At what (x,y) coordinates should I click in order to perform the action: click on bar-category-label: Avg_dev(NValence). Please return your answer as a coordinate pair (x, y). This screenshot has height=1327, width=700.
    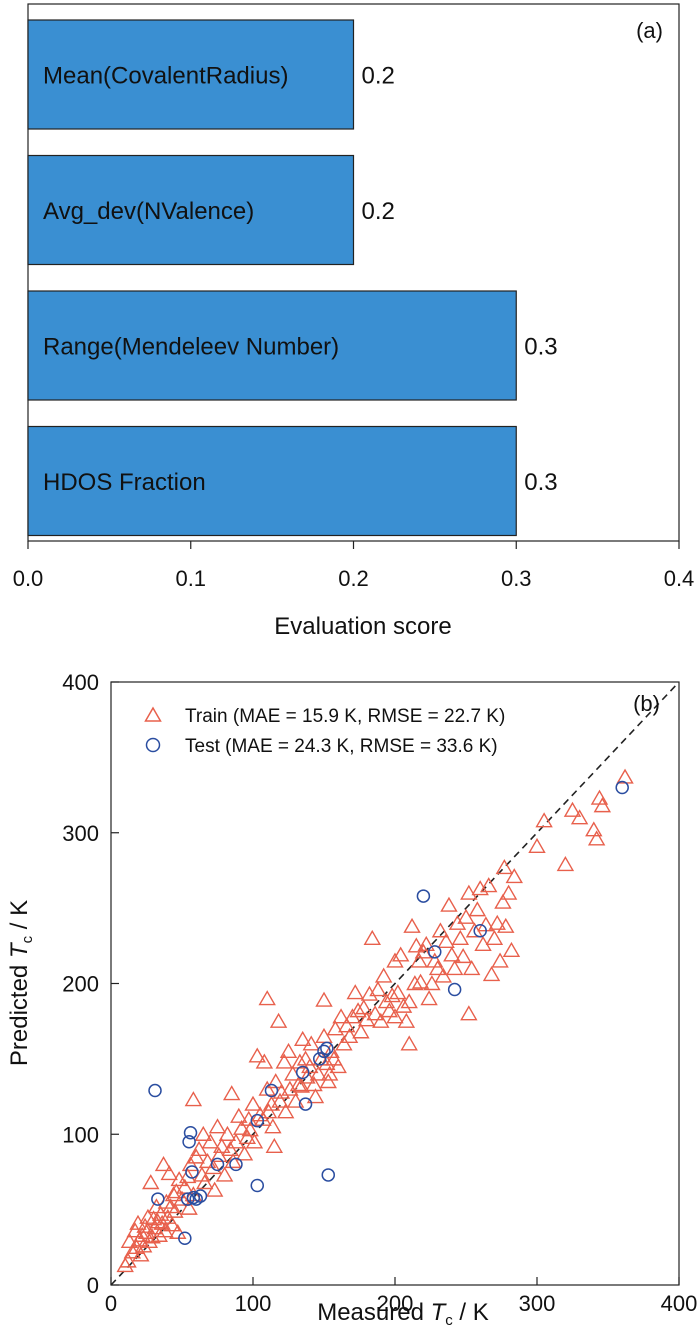
    Looking at the image, I should click on (148, 211).